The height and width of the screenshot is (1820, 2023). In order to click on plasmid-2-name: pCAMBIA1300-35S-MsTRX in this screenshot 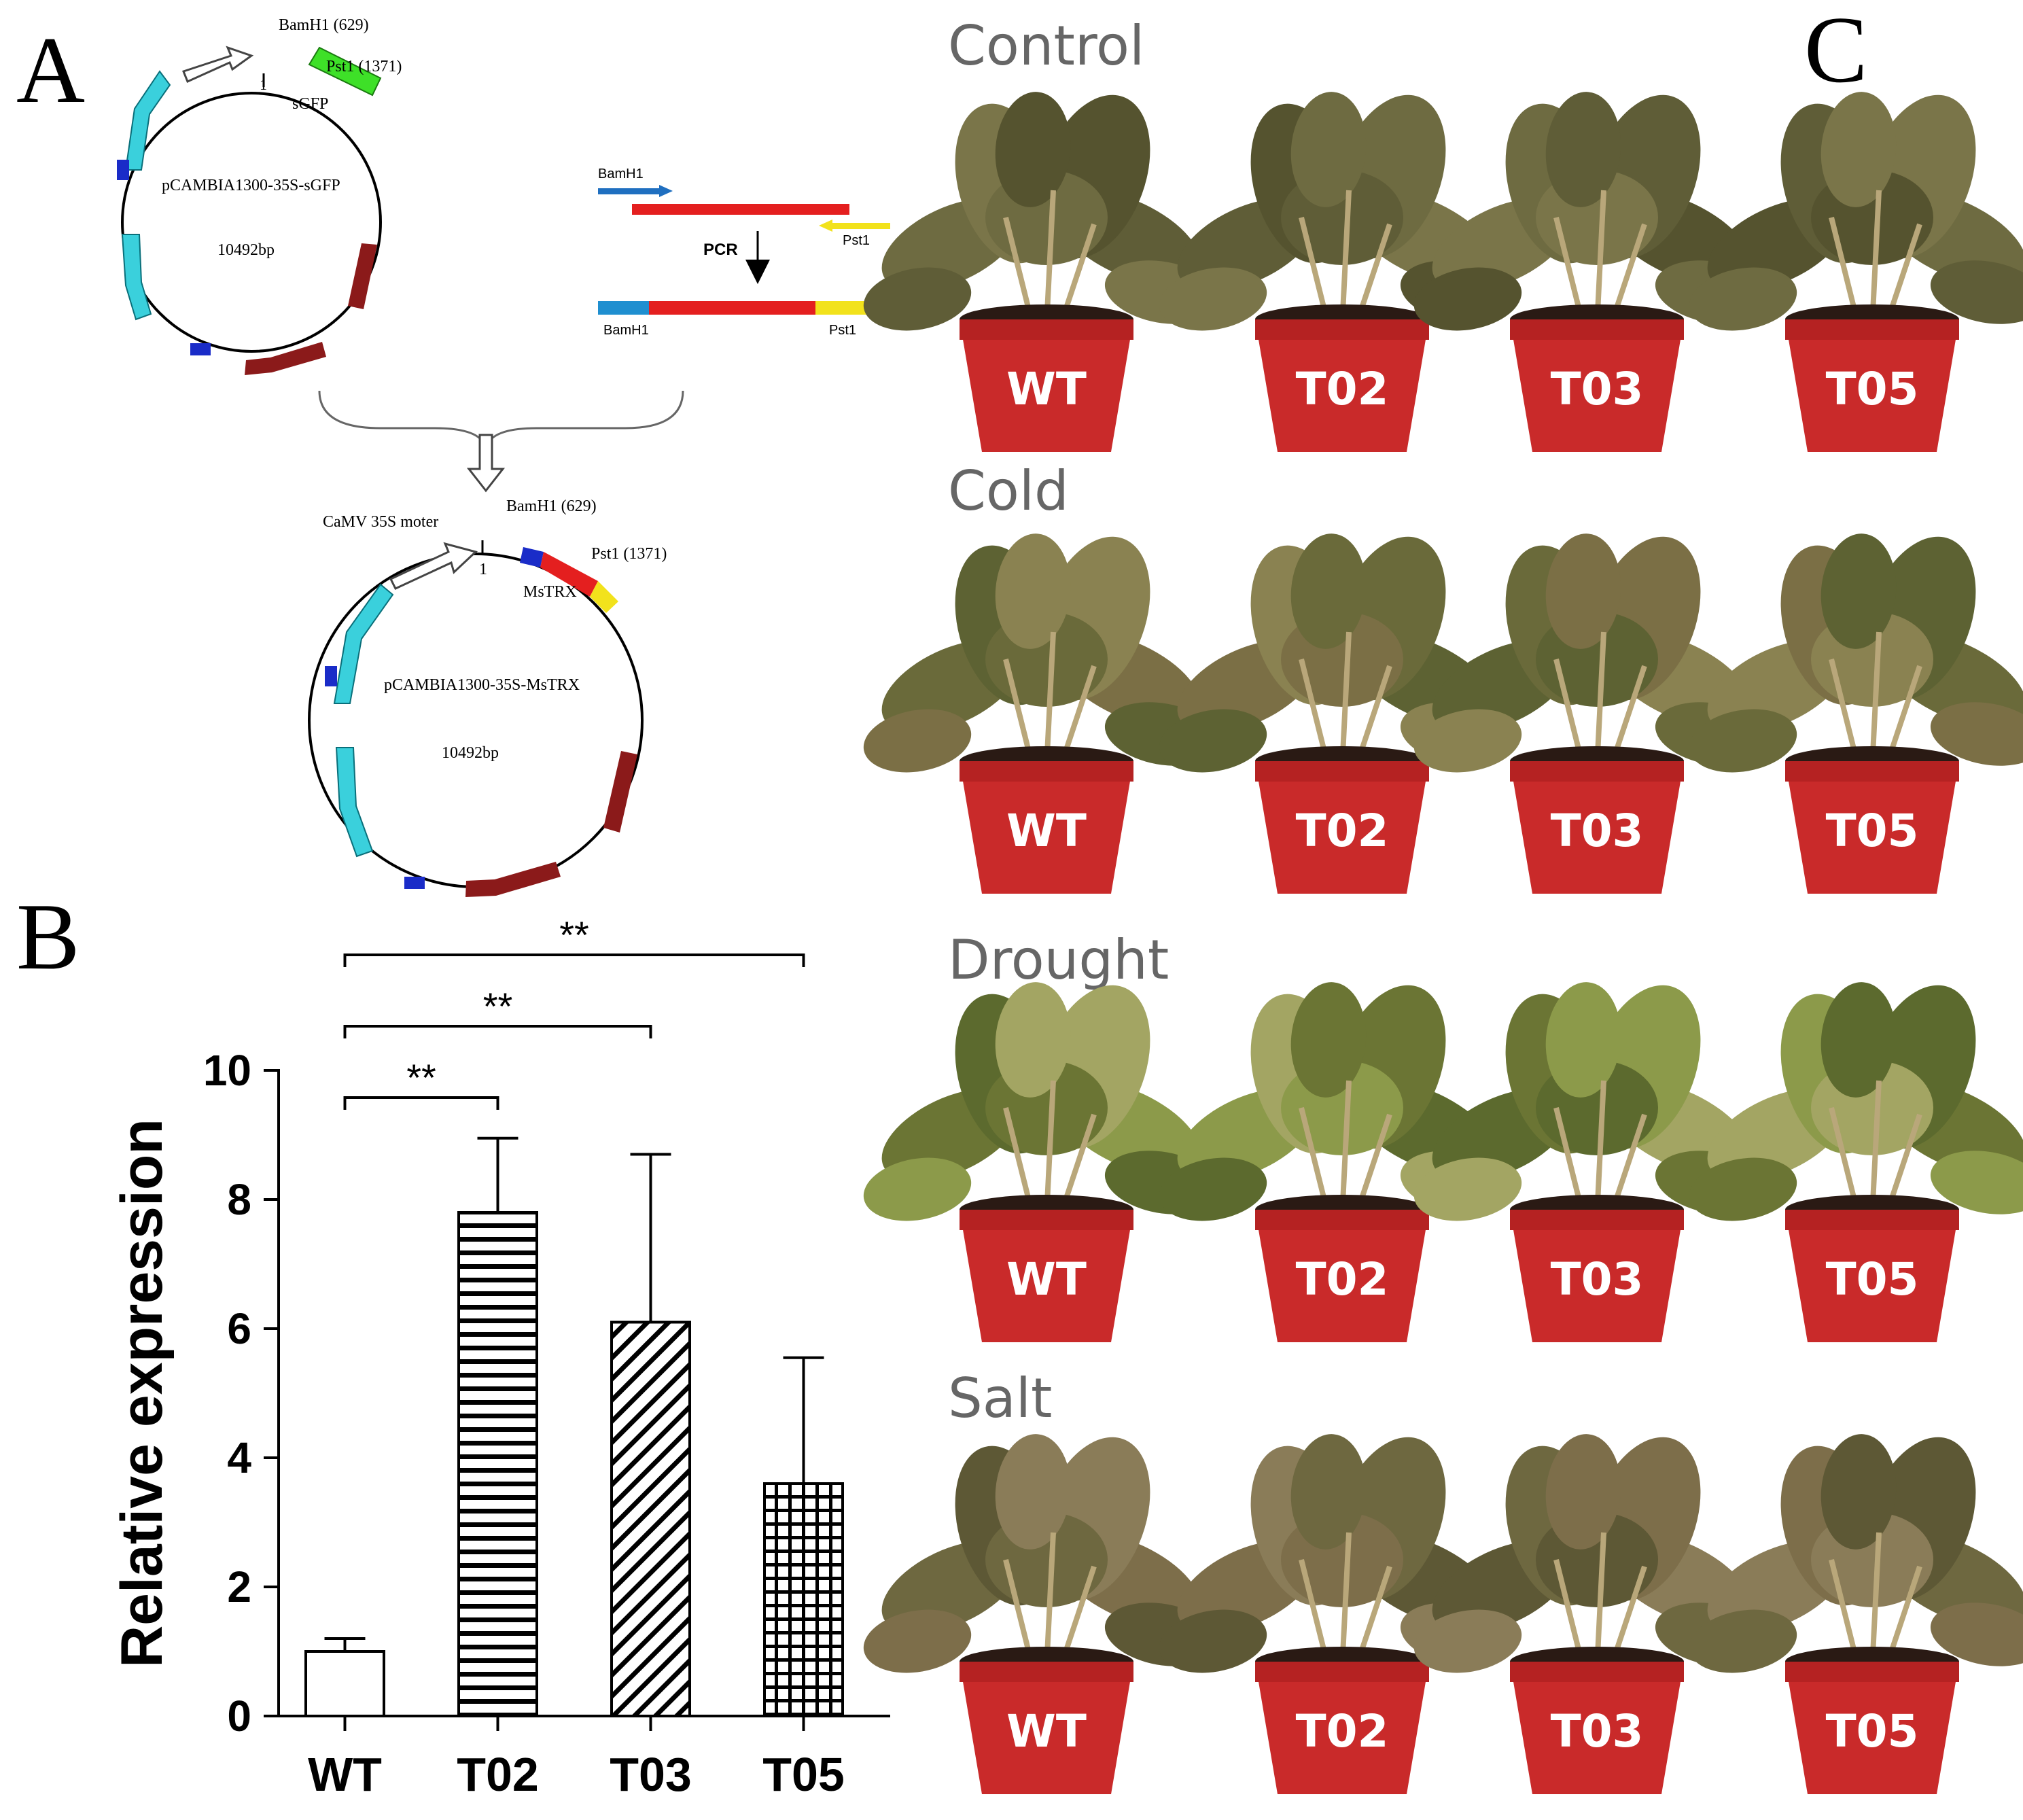, I will do `click(482, 685)`.